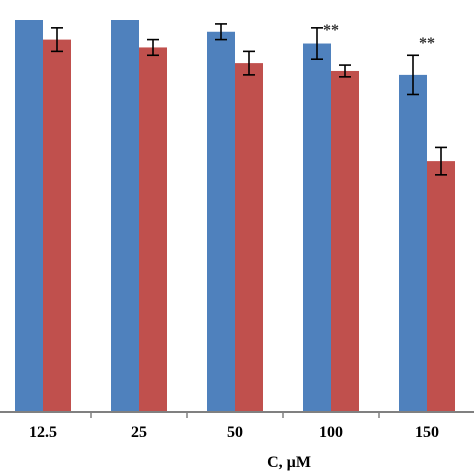  Describe the element at coordinates (43, 432) in the screenshot. I see `x-tick-label-12.5: 12.5` at that location.